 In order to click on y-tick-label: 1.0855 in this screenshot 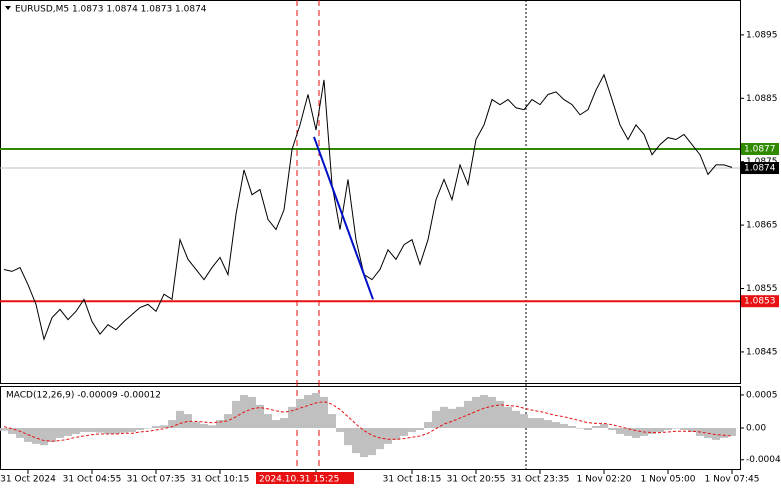, I will do `click(762, 289)`.